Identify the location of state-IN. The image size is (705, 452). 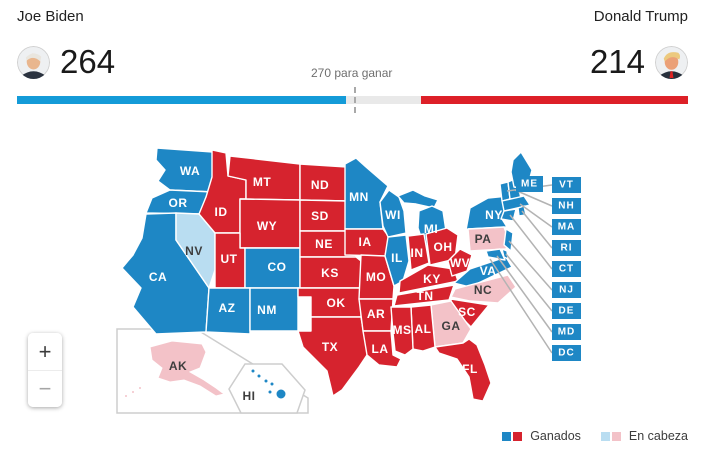
(418, 252).